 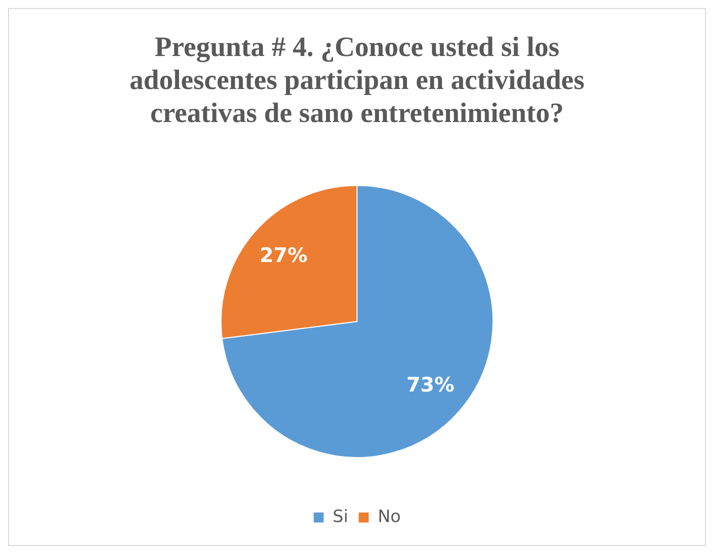 What do you see at coordinates (389, 516) in the screenshot?
I see `legend-label: No` at bounding box center [389, 516].